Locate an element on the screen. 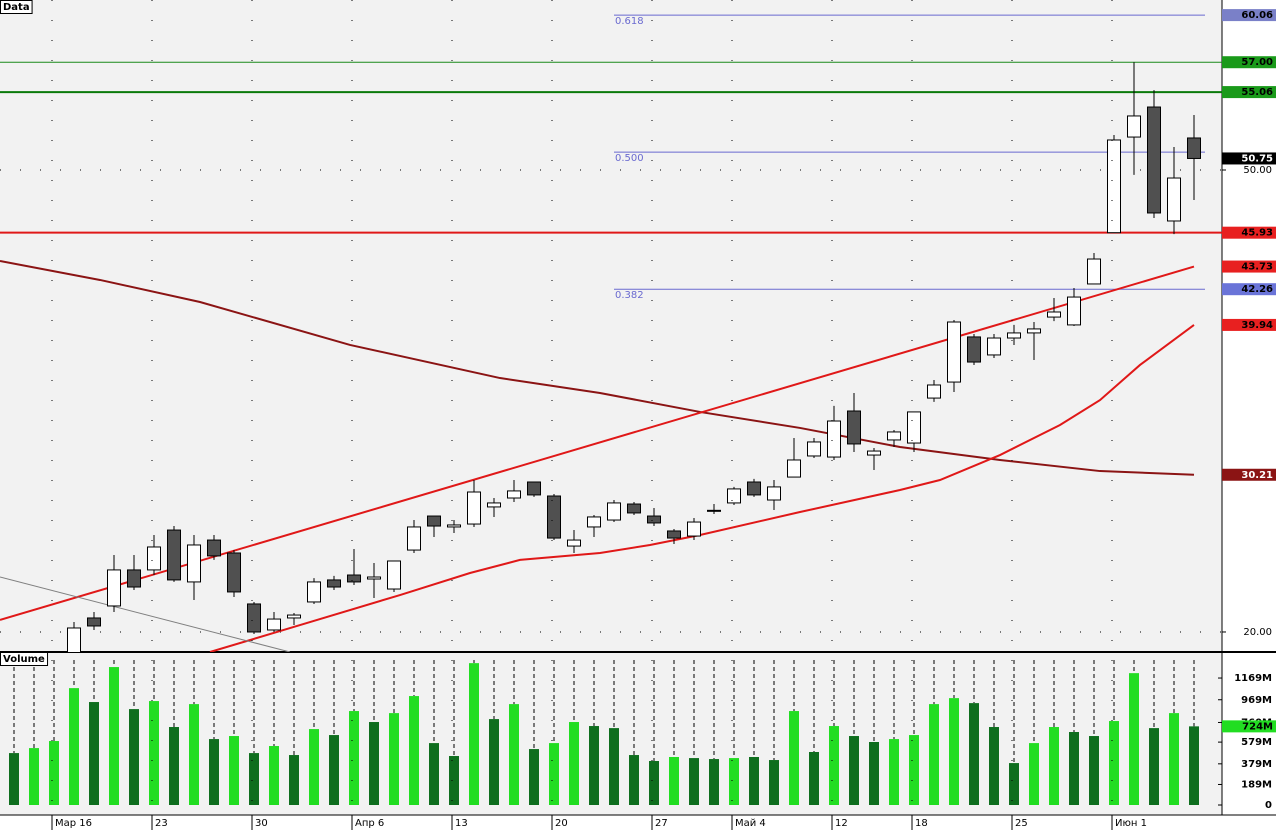  level-label: 0.382 is located at coordinates (629, 295).